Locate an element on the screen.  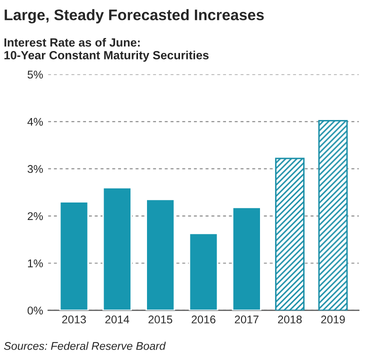
chart-title: Large, Steady Forecasted Increases is located at coordinates (134, 16).